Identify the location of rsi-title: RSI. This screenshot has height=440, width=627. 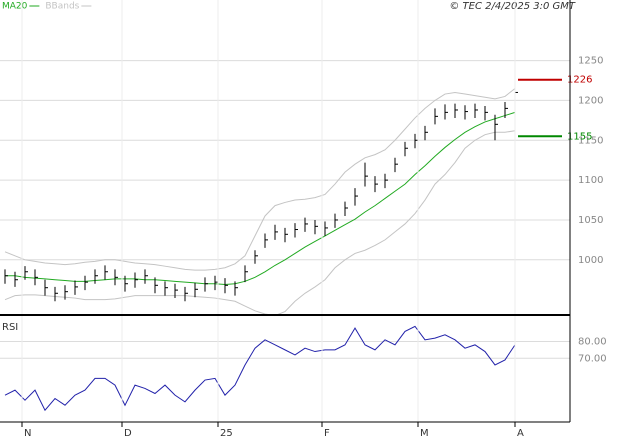
(10, 327).